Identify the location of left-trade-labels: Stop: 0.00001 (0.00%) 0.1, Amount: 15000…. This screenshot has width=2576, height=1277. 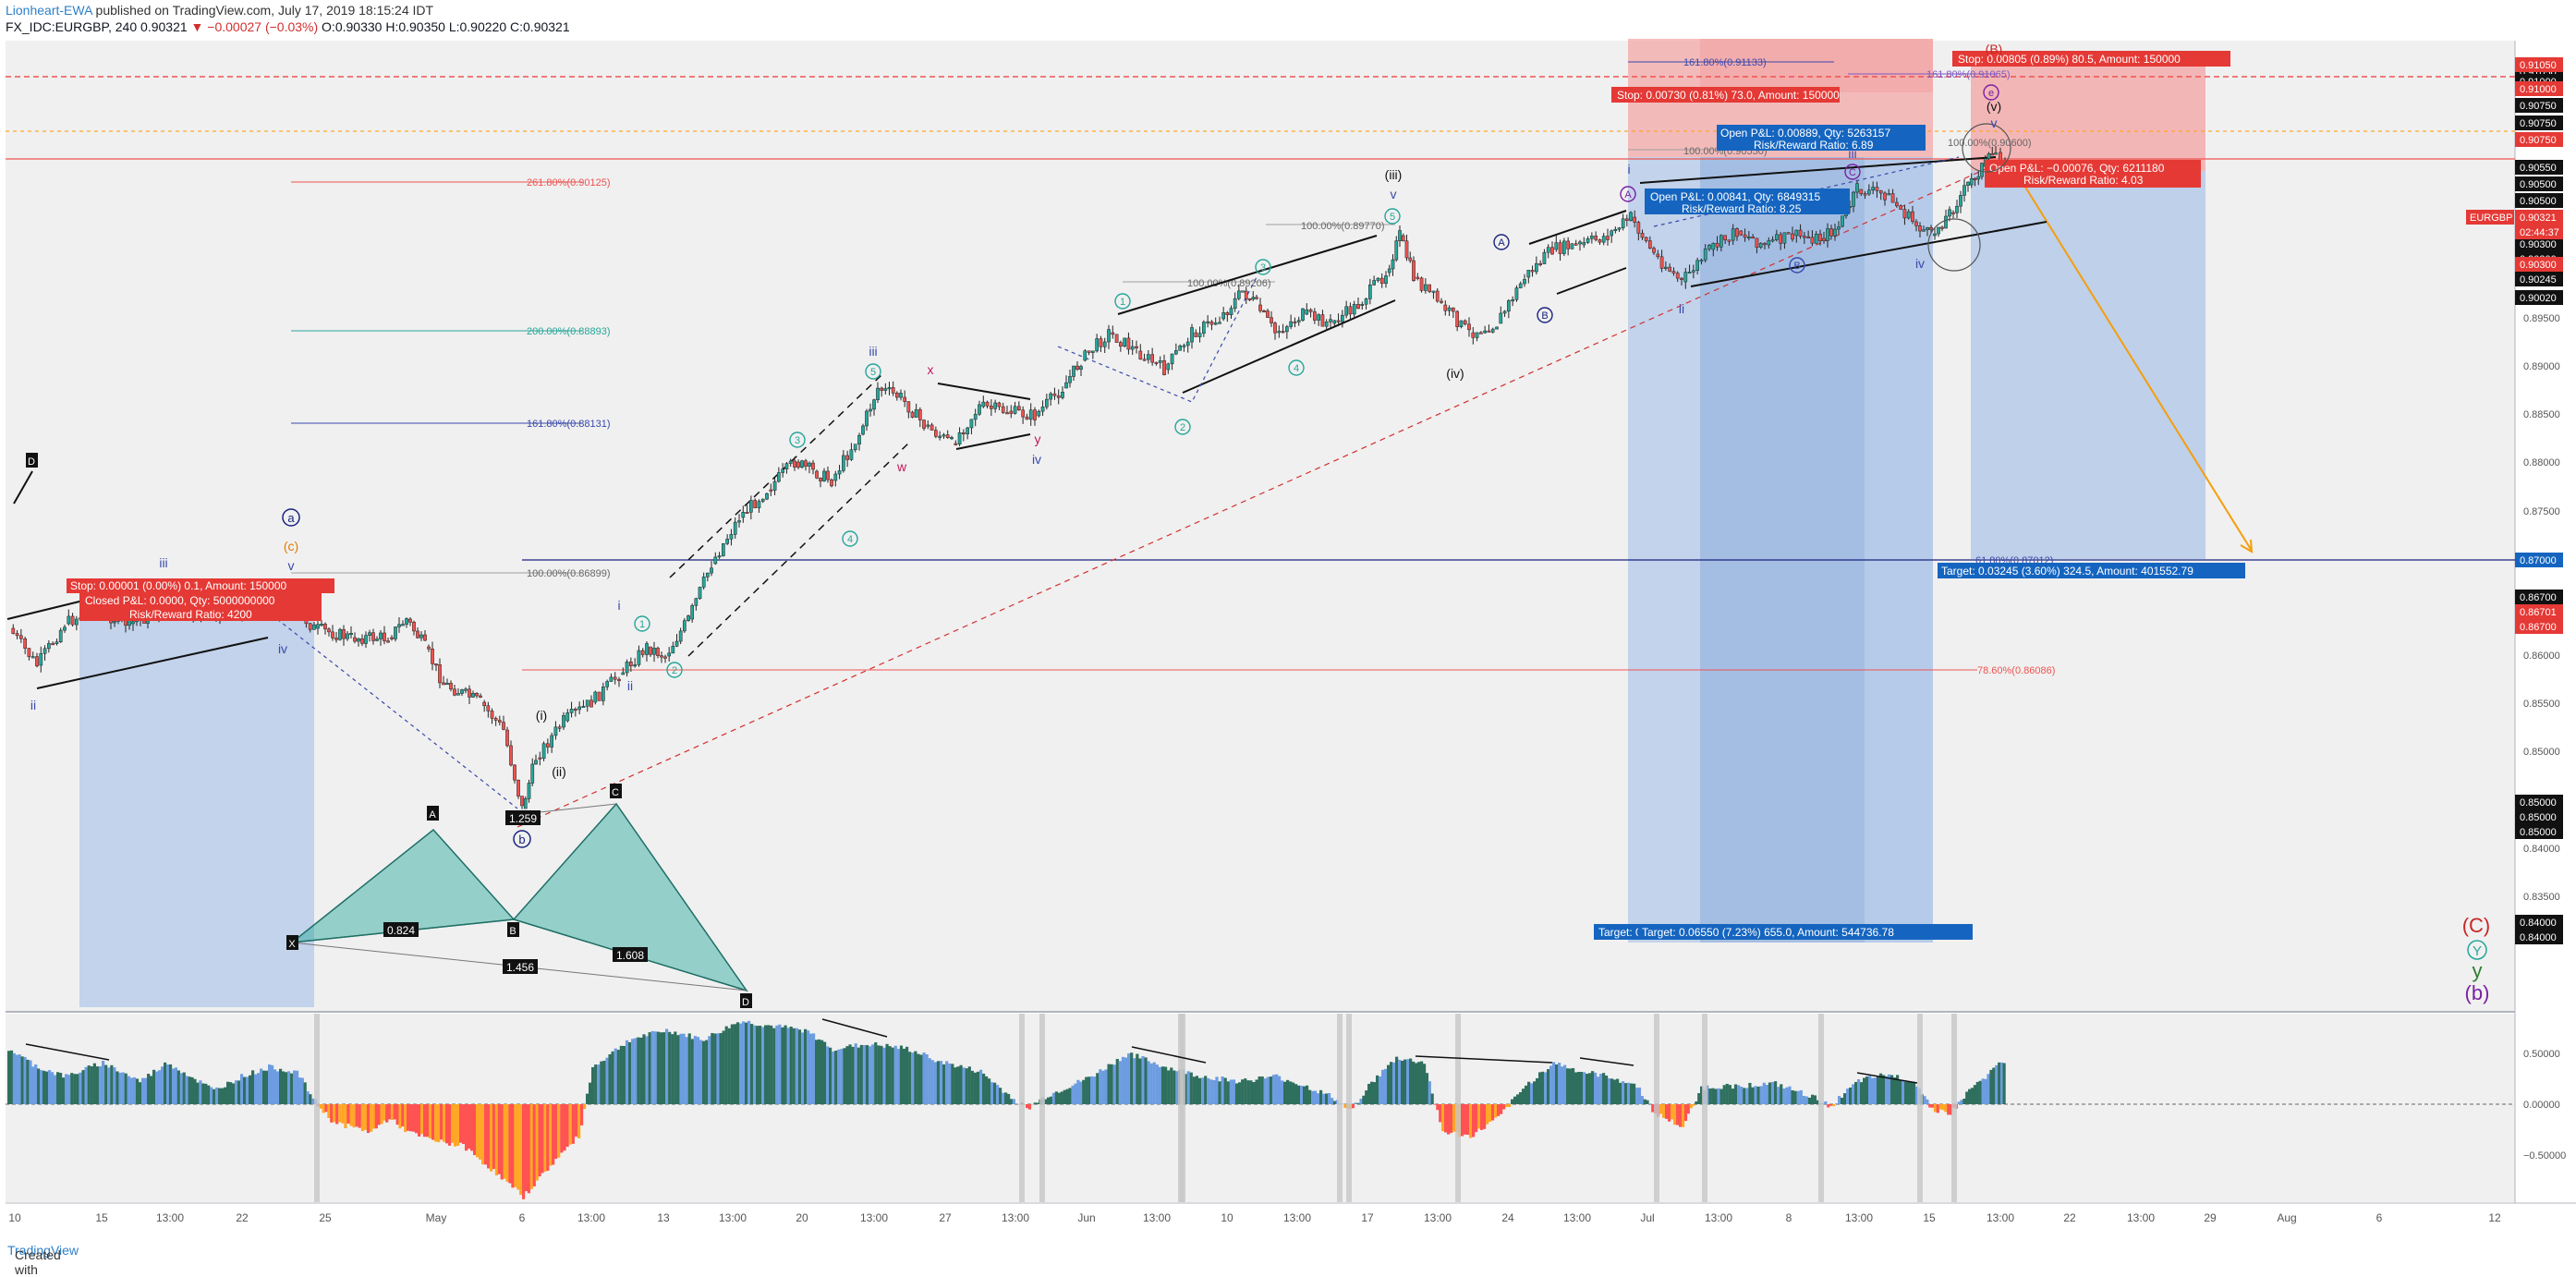
(200, 600).